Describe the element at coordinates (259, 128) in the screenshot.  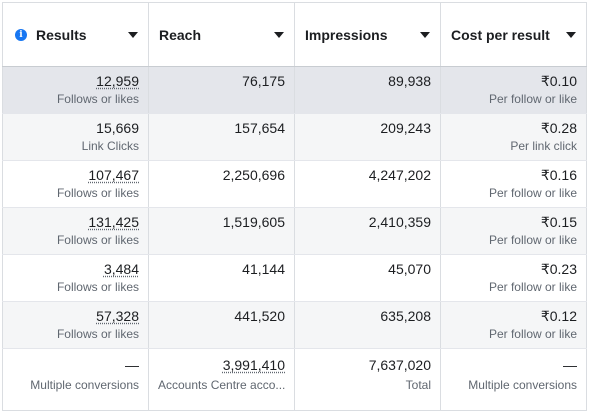
I see `reach-value: 157,654` at that location.